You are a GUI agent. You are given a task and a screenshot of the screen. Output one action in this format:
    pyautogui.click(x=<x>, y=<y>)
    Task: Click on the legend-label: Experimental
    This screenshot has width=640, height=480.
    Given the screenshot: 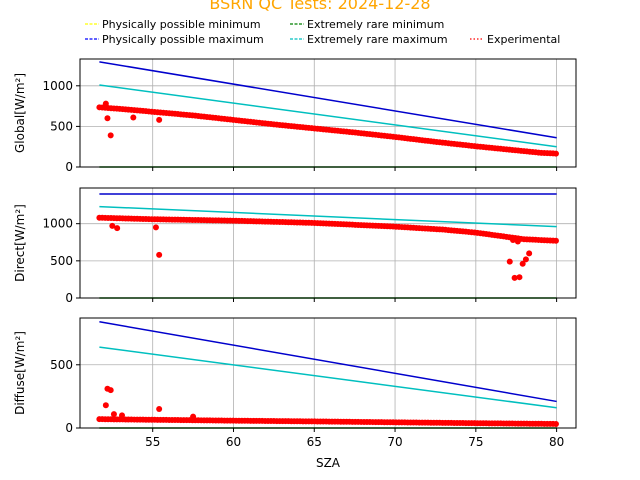 What is the action you would take?
    pyautogui.click(x=523, y=39)
    